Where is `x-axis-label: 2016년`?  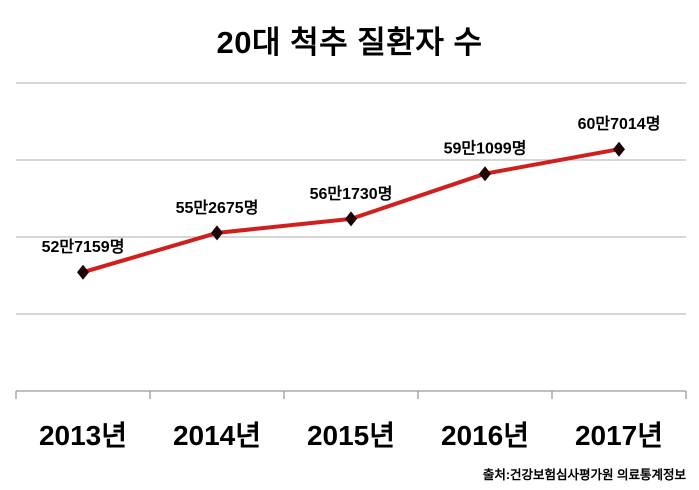
x-axis-label: 2016년 is located at coordinates (485, 435).